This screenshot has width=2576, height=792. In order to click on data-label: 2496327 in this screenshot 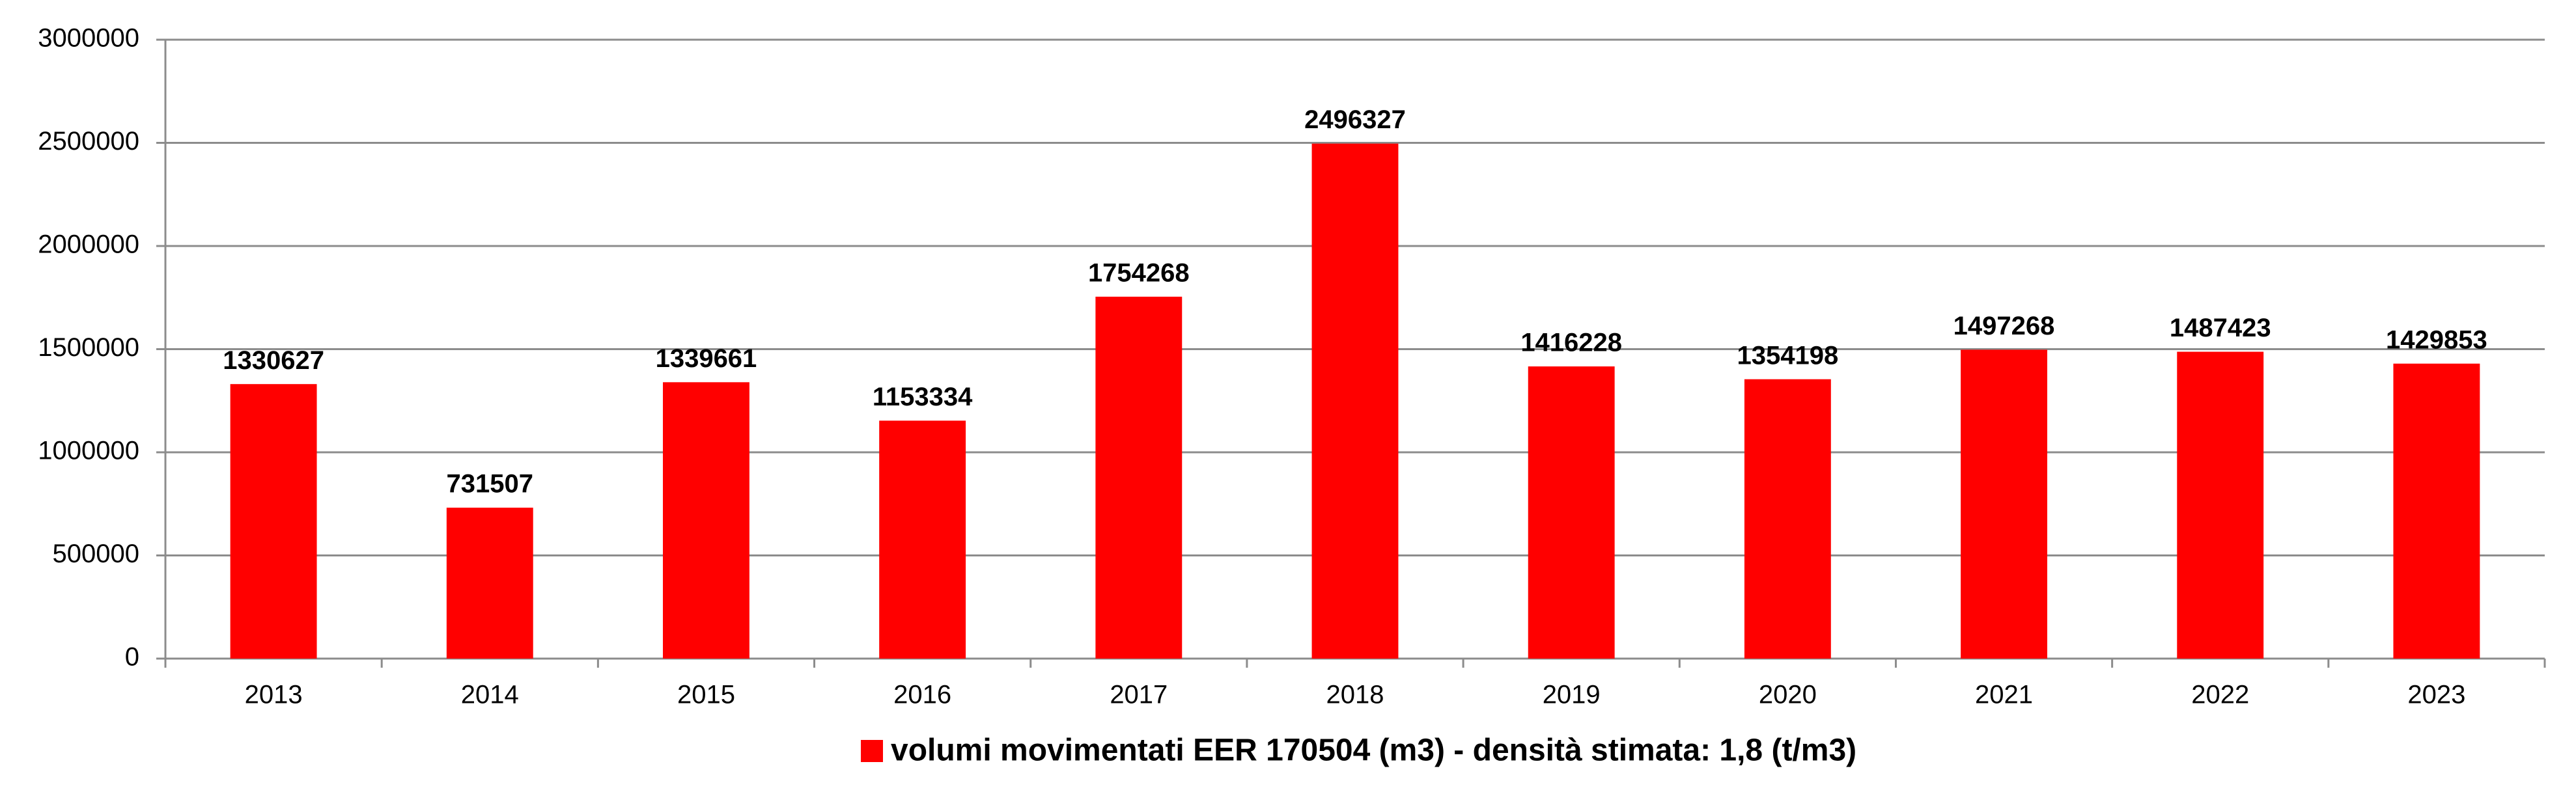, I will do `click(1355, 119)`.